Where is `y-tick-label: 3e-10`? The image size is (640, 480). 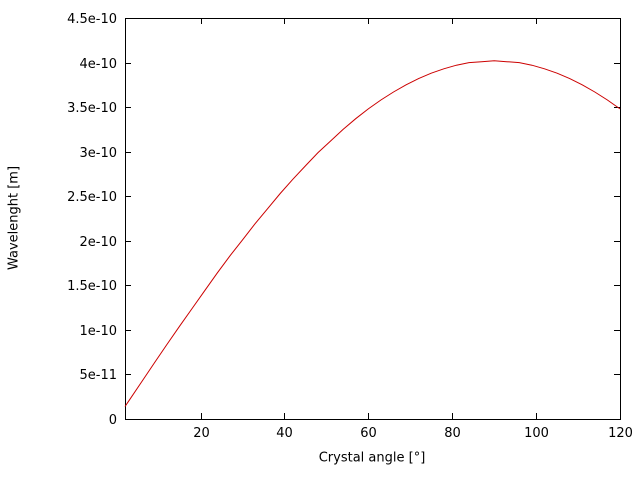 y-tick-label: 3e-10 is located at coordinates (98, 153).